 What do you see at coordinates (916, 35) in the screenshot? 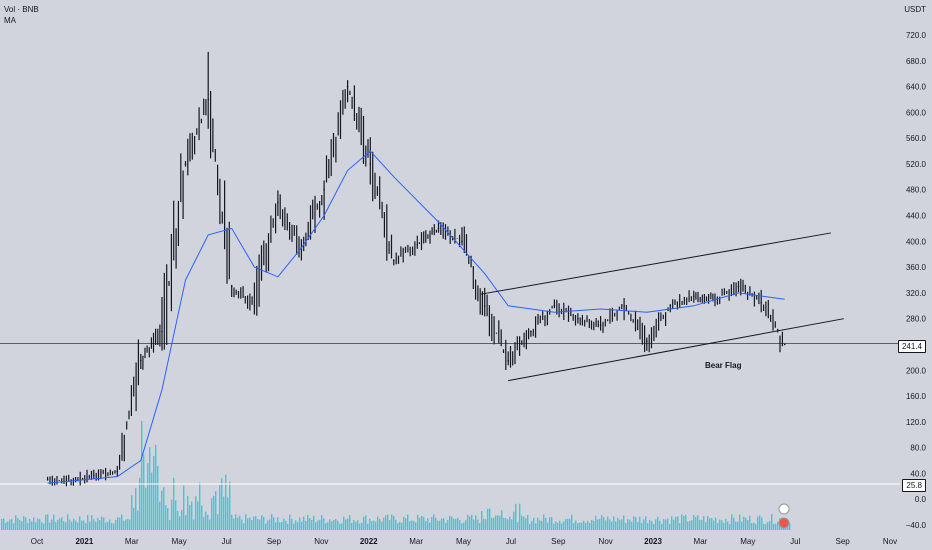
I see `y-tick-label: 720.0` at bounding box center [916, 35].